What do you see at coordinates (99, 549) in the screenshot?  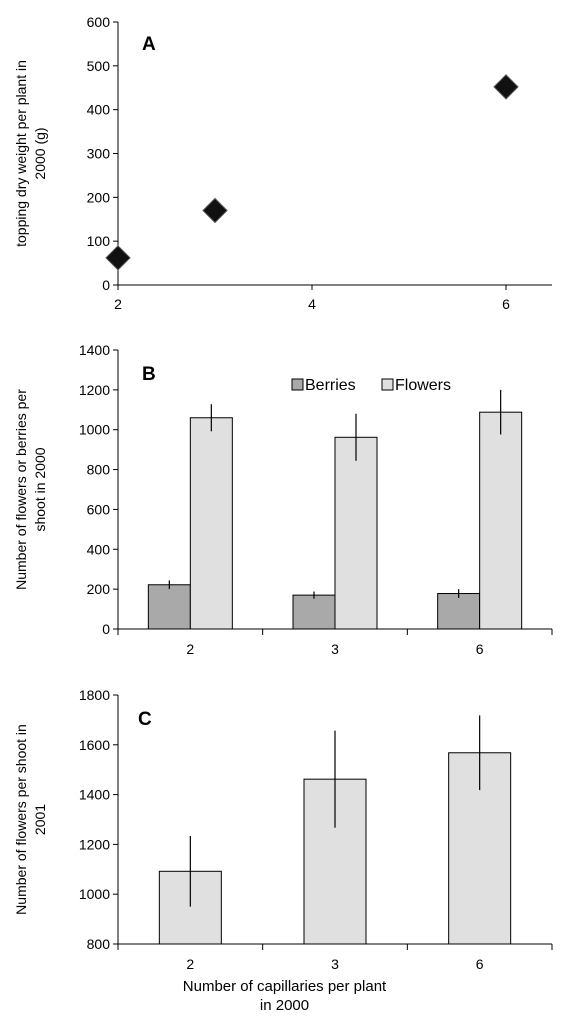 I see `panel-b-y-tick-label: 400` at bounding box center [99, 549].